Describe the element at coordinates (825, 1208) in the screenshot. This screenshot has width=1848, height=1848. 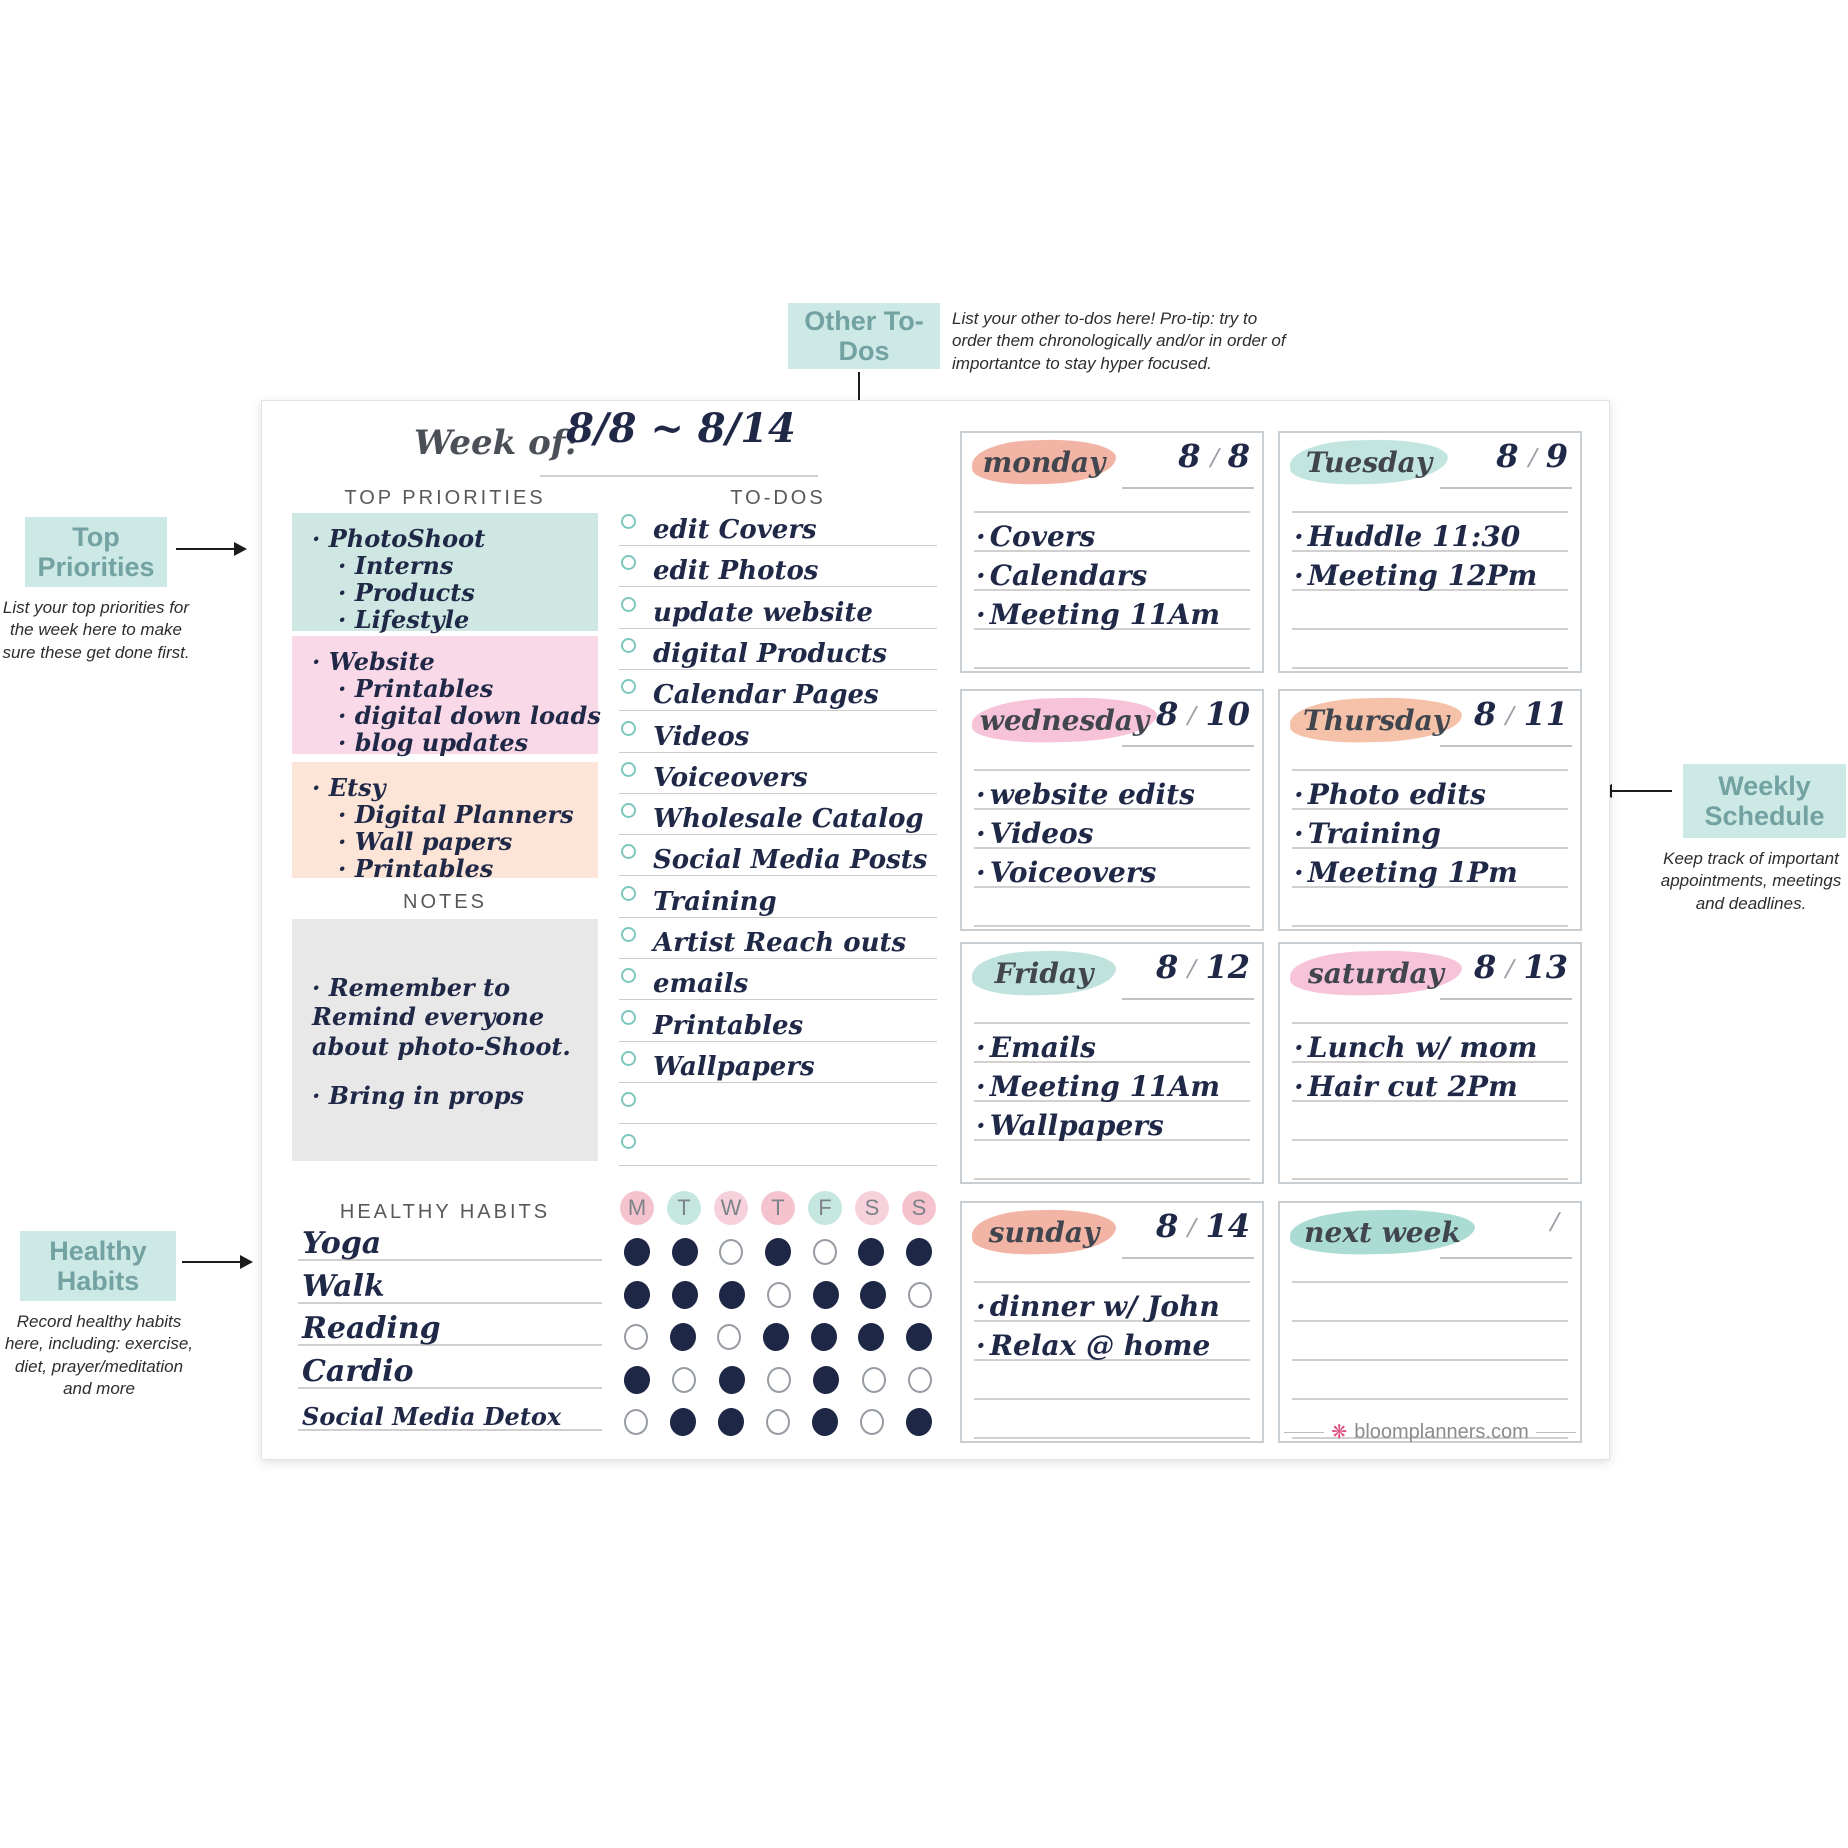
I see `day-header-f: F` at that location.